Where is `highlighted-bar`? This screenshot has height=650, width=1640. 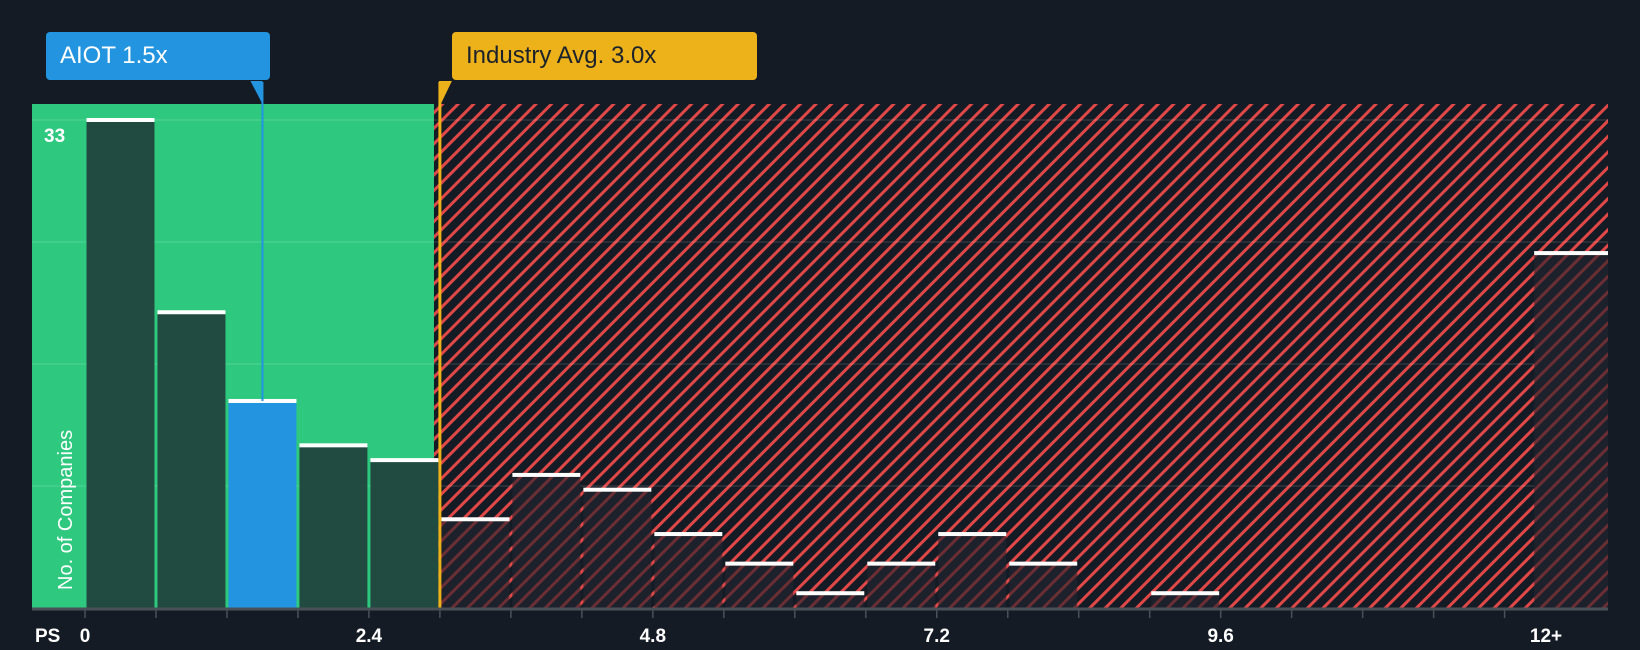 highlighted-bar is located at coordinates (262, 504).